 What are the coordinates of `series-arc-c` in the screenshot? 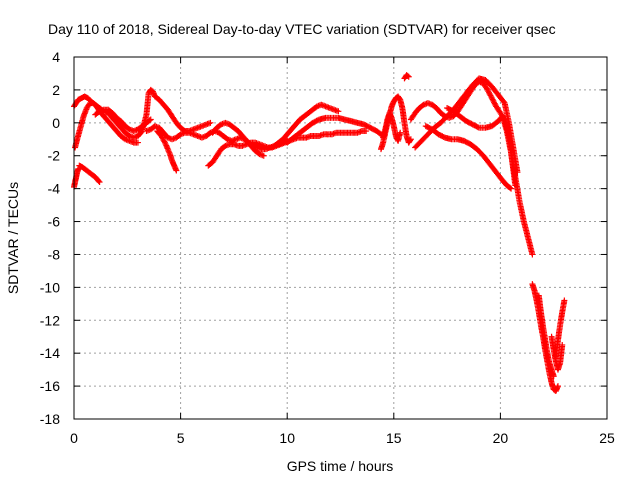 It's located at (123, 120).